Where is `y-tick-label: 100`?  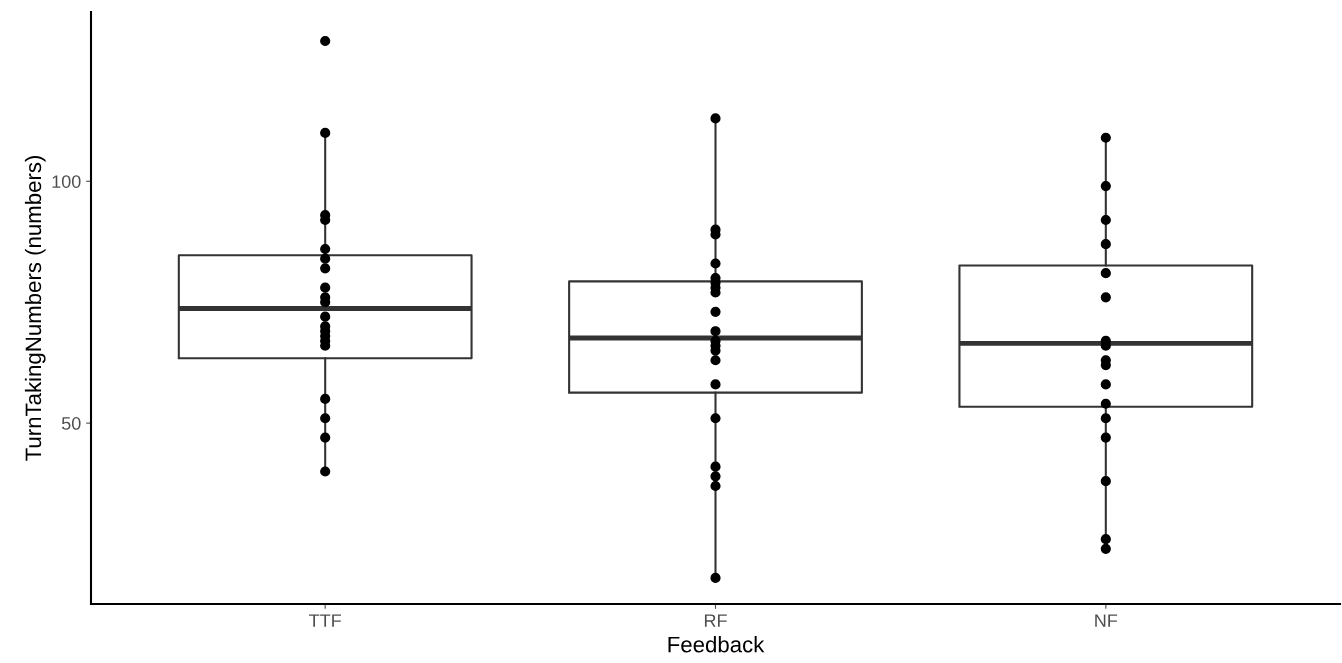 y-tick-label: 100 is located at coordinates (66, 181).